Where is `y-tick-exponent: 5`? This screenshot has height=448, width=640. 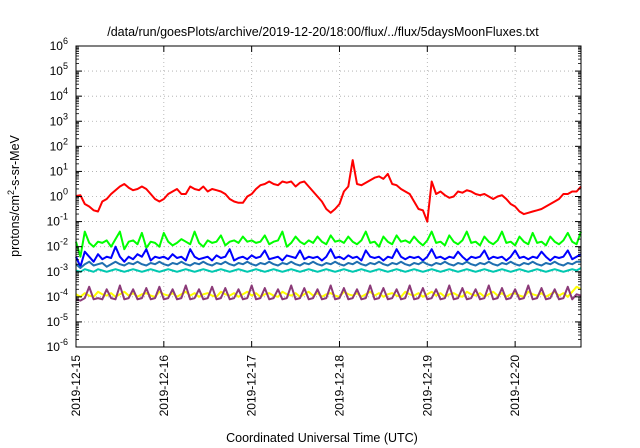
y-tick-exponent: 5 is located at coordinates (65, 66).